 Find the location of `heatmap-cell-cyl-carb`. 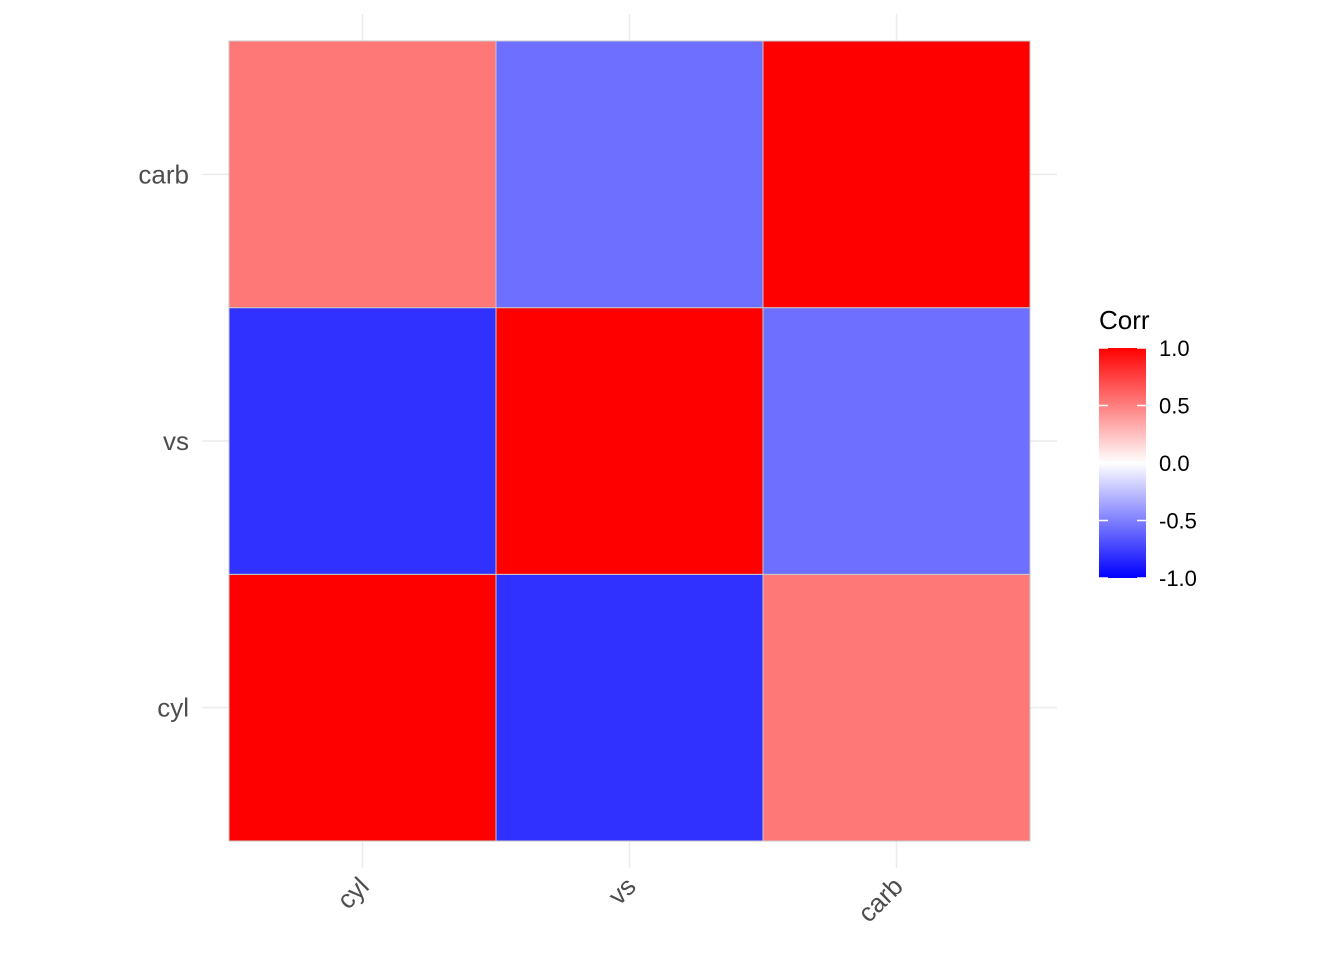

heatmap-cell-cyl-carb is located at coordinates (362, 174).